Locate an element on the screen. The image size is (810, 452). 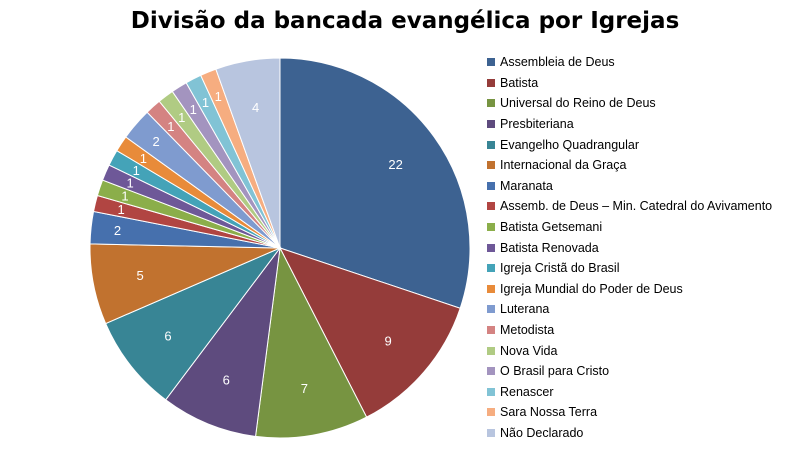
legend-item: Igreja Cristã do Brasil is located at coordinates (647, 268).